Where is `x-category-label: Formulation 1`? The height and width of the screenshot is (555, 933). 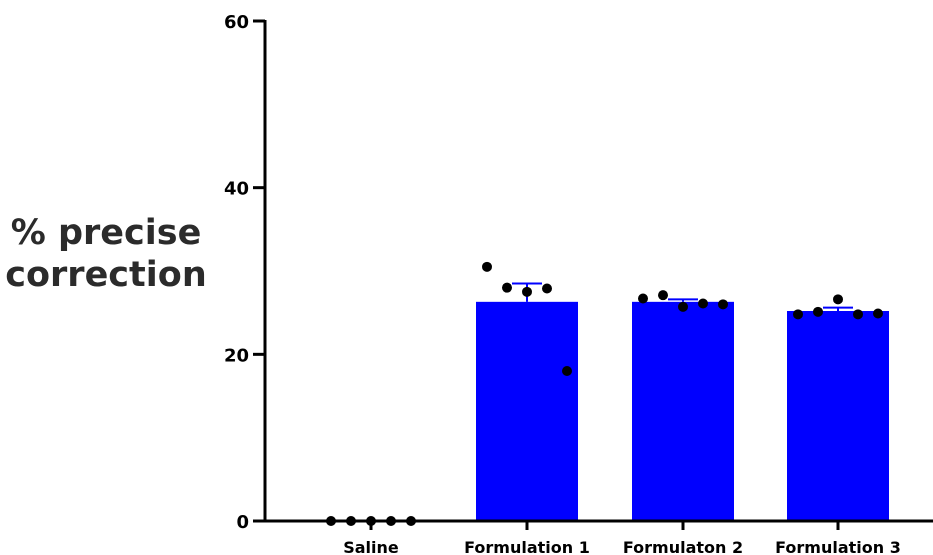 x-category-label: Formulation 1 is located at coordinates (527, 546).